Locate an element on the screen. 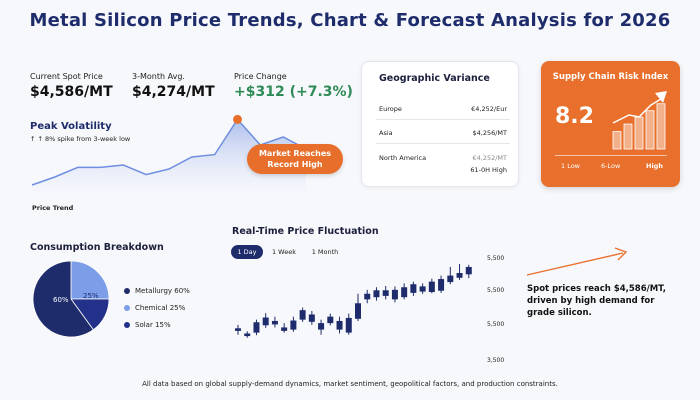 The image size is (700, 400). pie-slice-metallurgy is located at coordinates (63, 299).